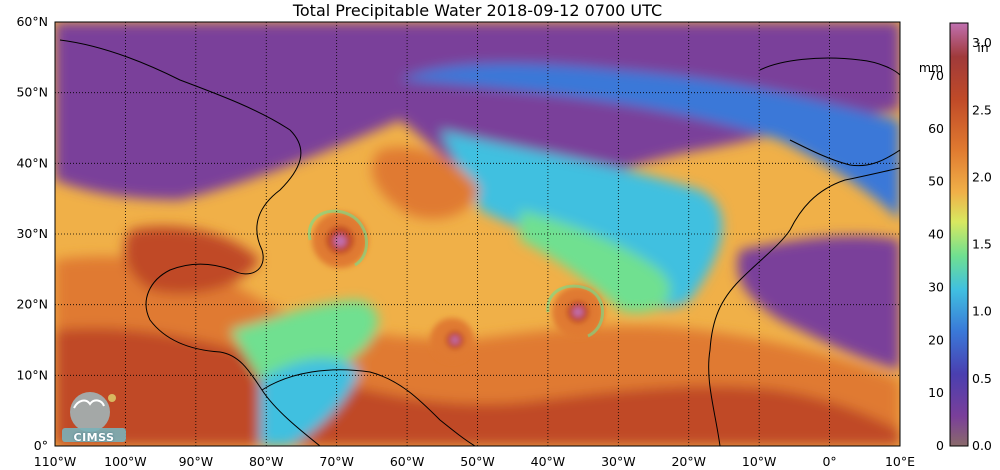 Image resolution: width=1000 pixels, height=470 pixels. What do you see at coordinates (982, 109) in the screenshot?
I see `colorbar-in-tick: 2.5` at bounding box center [982, 109].